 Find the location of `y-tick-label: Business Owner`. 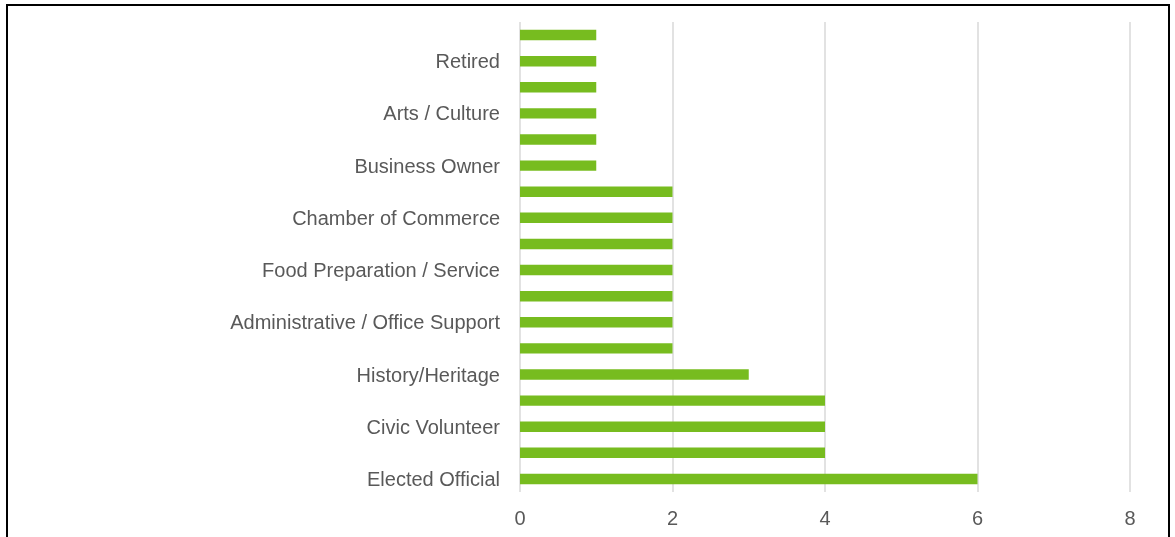

y-tick-label: Business Owner is located at coordinates (427, 165).